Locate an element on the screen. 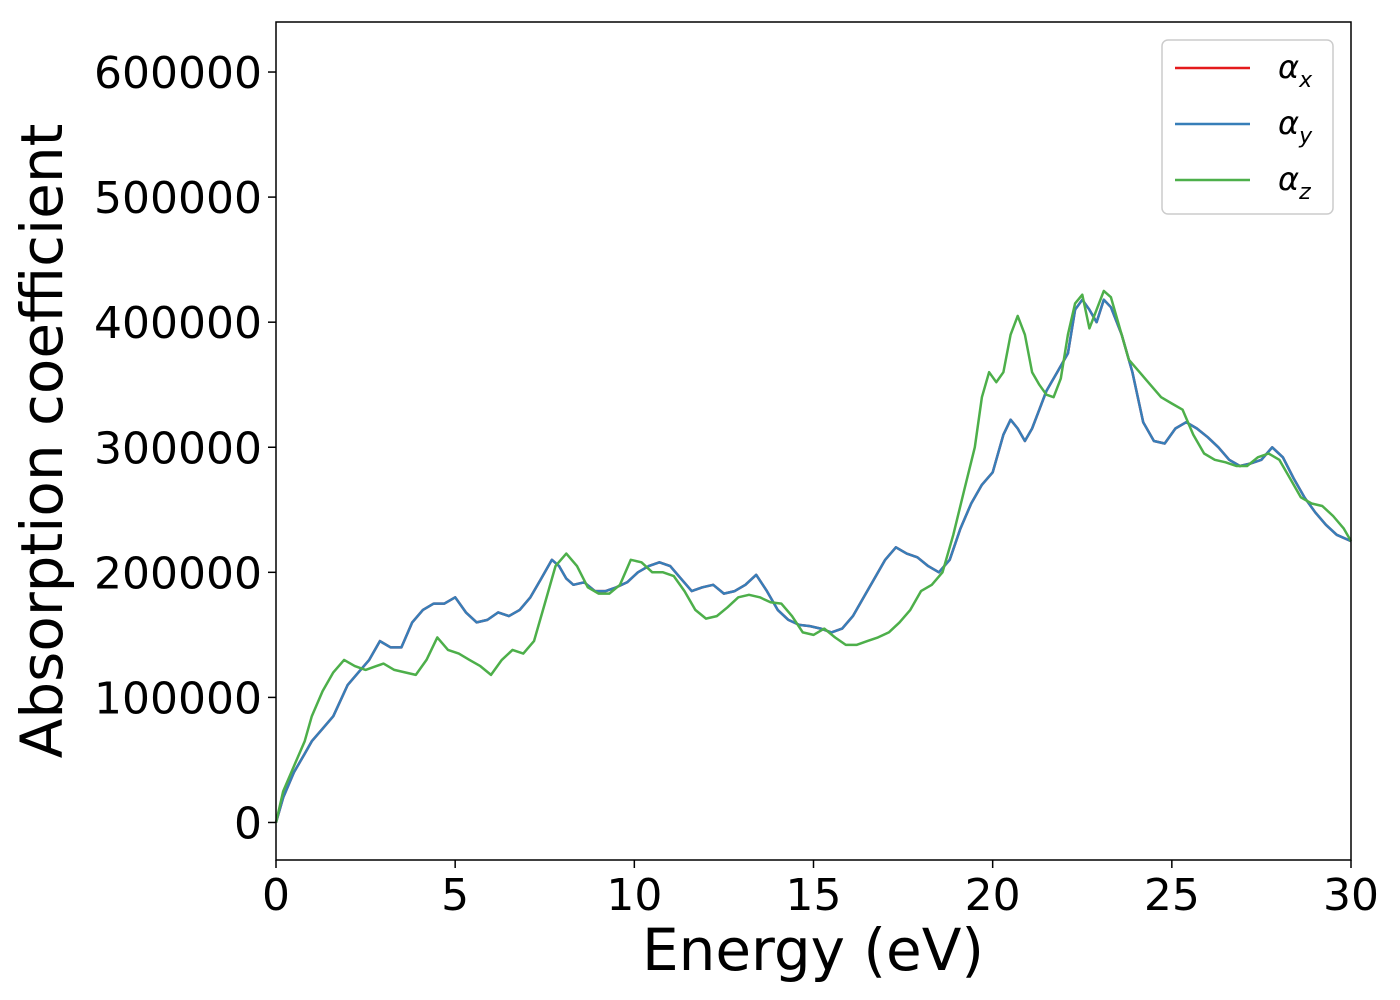 The width and height of the screenshot is (1400, 1000). y-tick-label: 500000 is located at coordinates (178, 198).